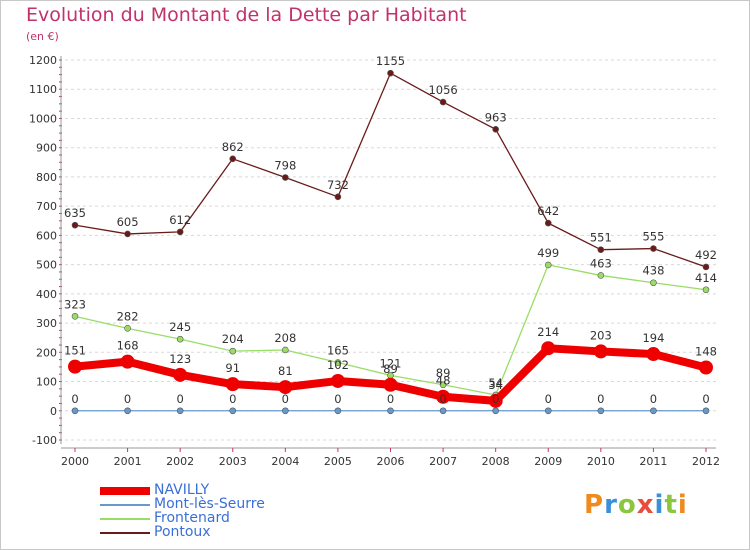 This screenshot has height=550, width=750. Describe the element at coordinates (653, 237) in the screenshot. I see `data-label: 555` at that location.